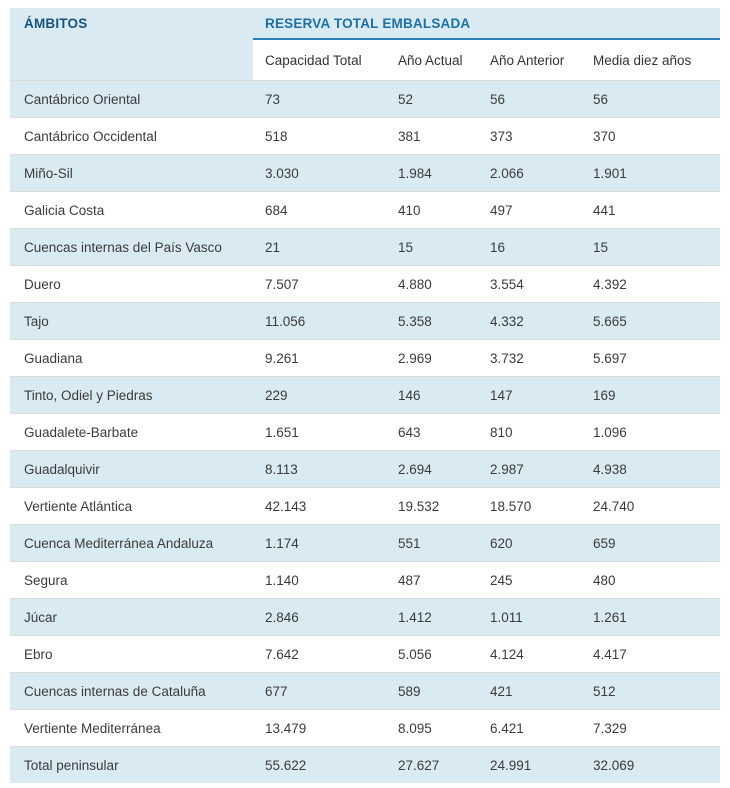 The image size is (730, 788). Describe the element at coordinates (604, 210) in the screenshot. I see `row-value: 441` at that location.